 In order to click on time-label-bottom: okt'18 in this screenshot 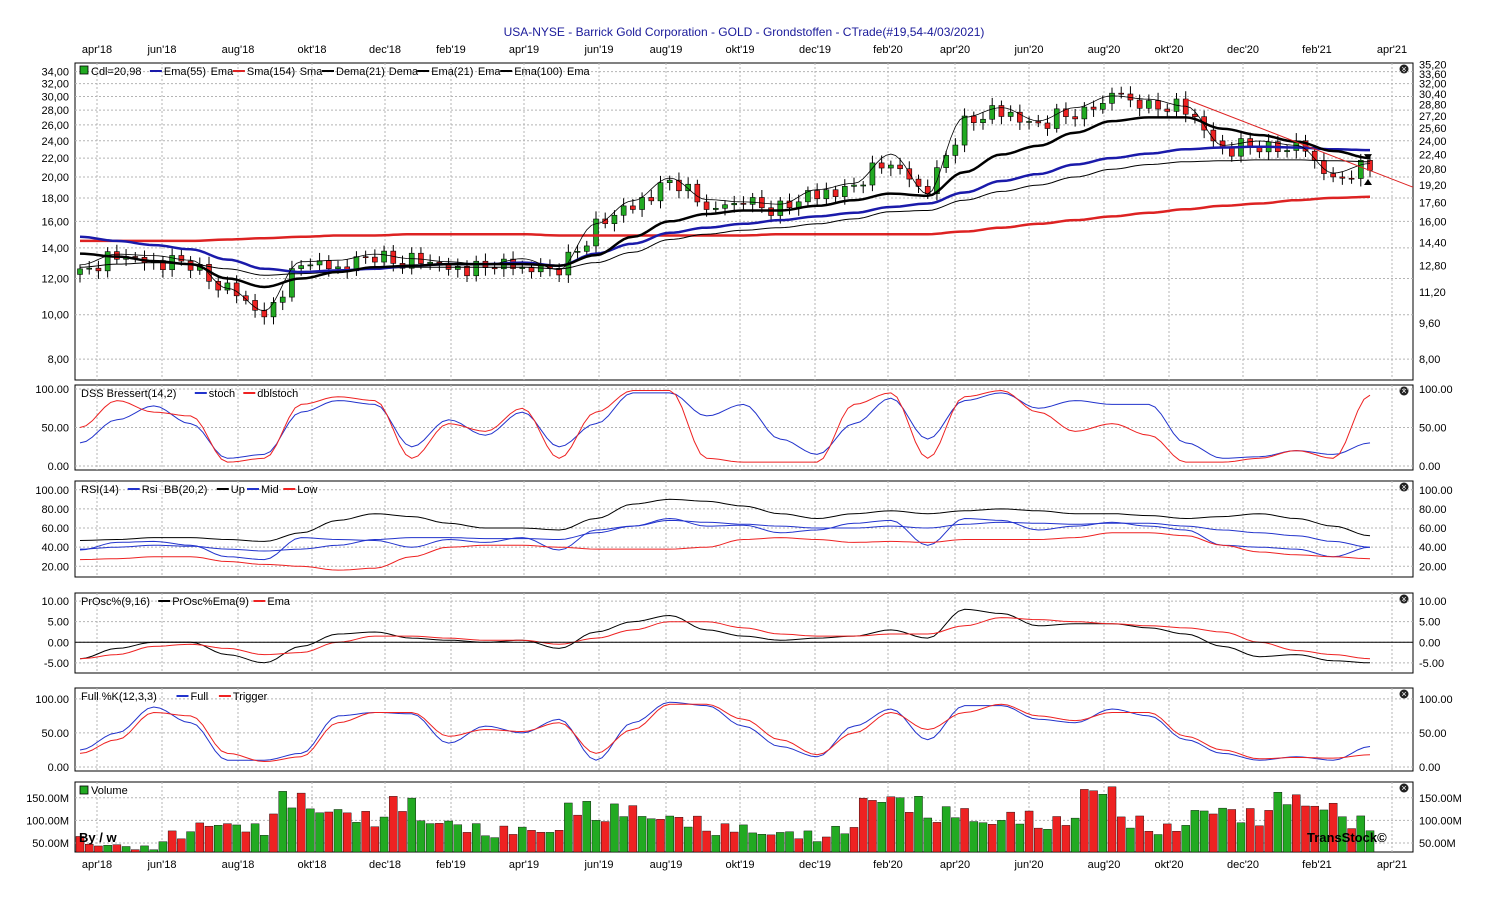, I will do `click(311, 865)`.